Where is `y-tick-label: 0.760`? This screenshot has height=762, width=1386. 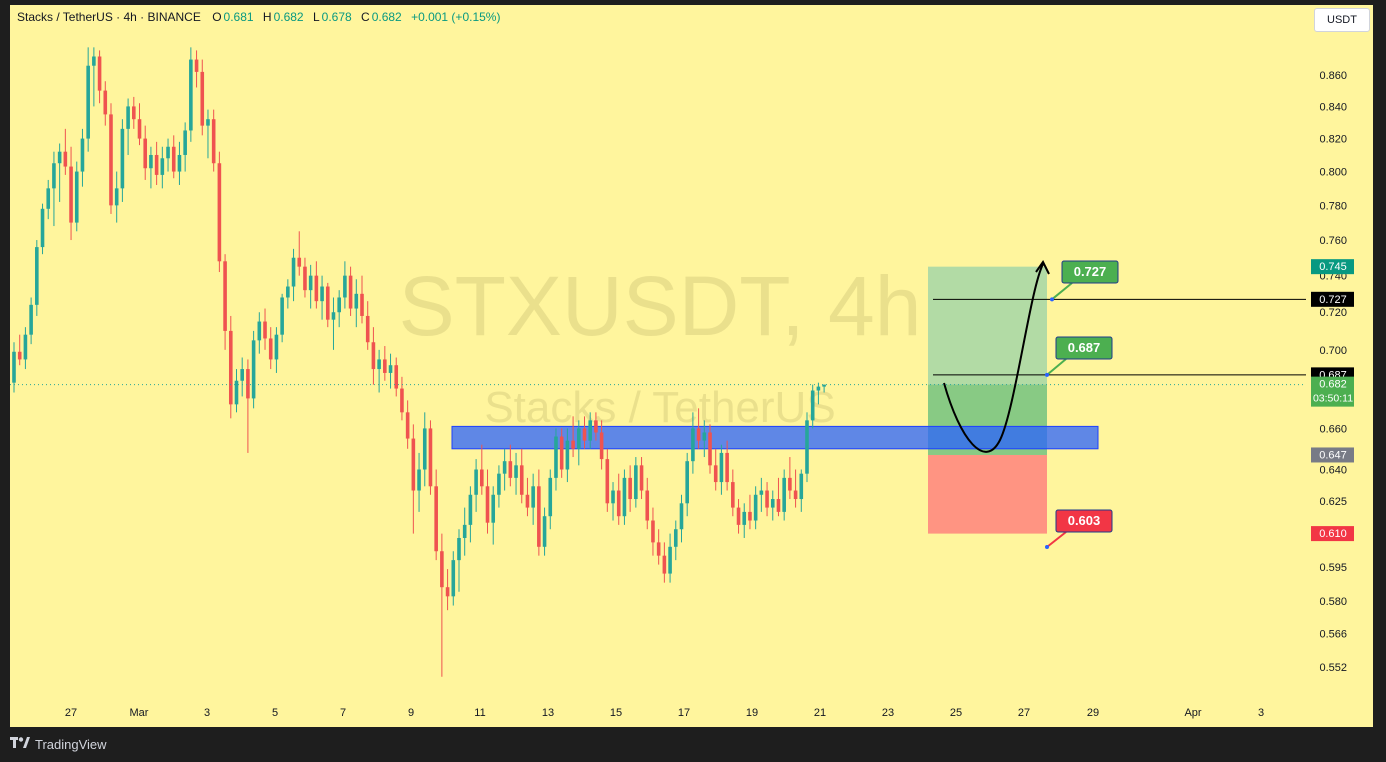 y-tick-label: 0.760 is located at coordinates (1333, 241).